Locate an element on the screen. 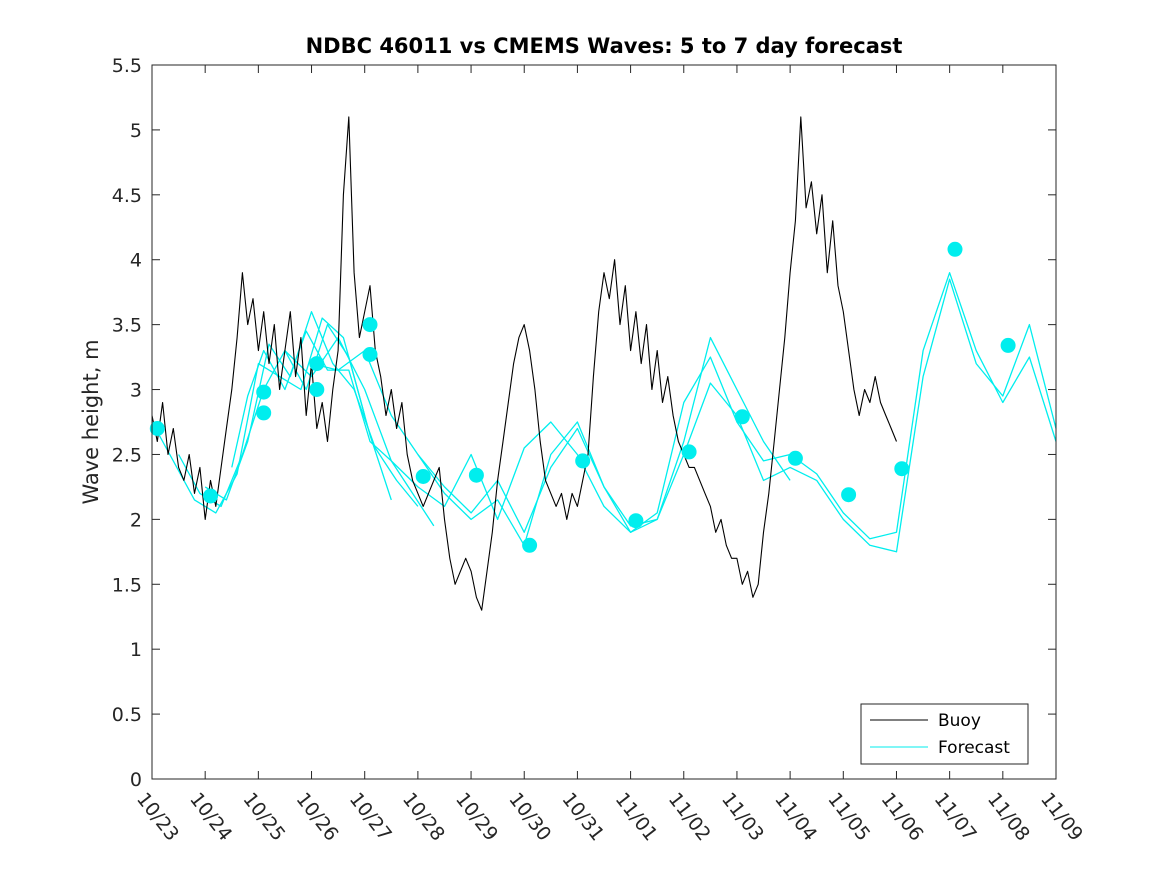  y-tick-label: 4.5 is located at coordinates (127, 196).